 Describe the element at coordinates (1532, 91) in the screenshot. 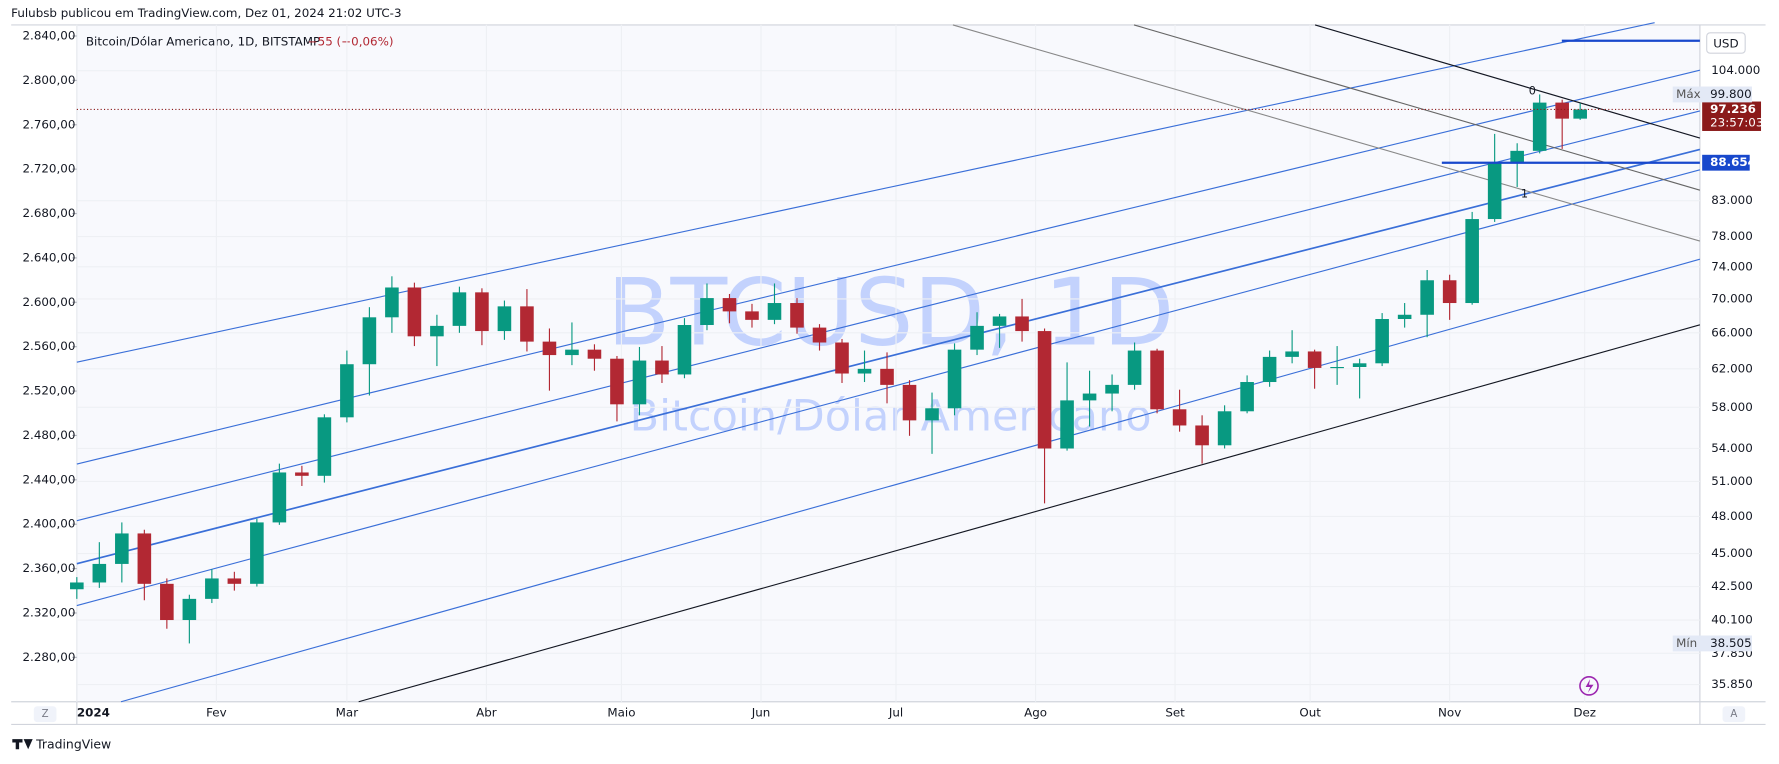

I see `fib-label: 0` at that location.